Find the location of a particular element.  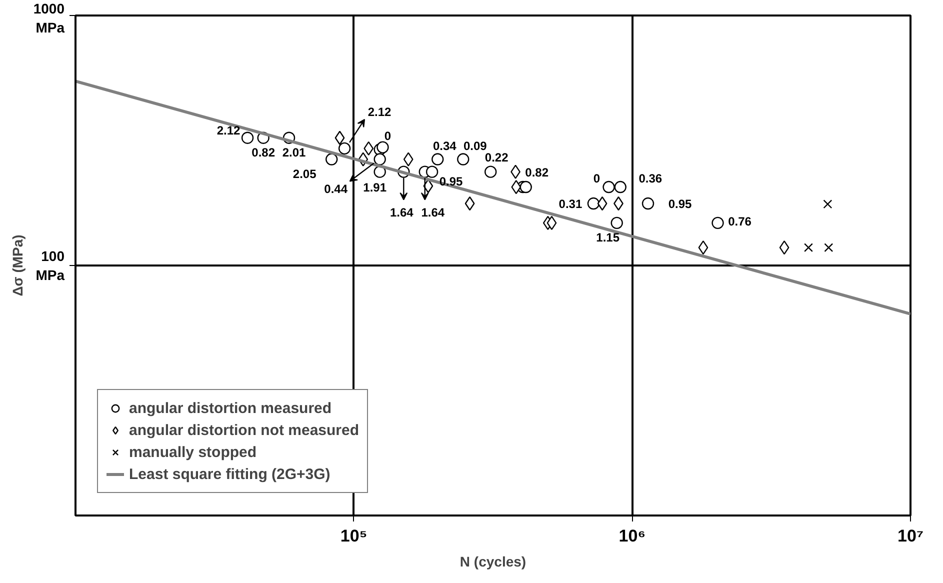

y-axis-title: Δσ (MPa) is located at coordinates (17, 265).